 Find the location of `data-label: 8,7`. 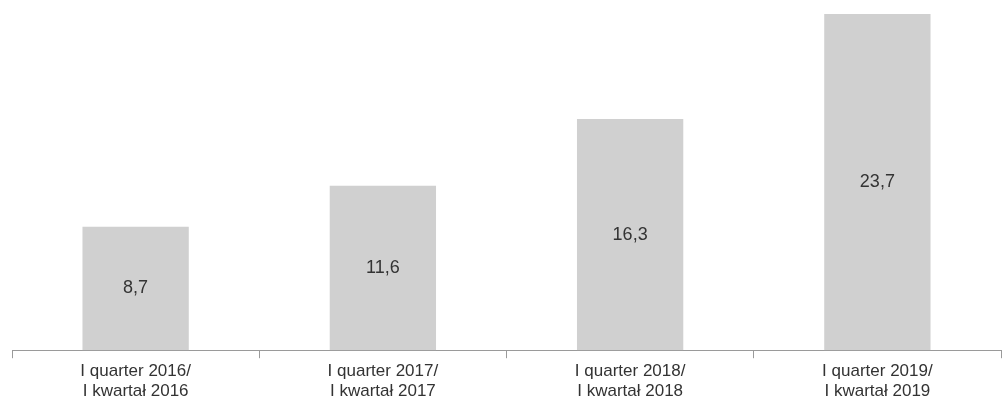

data-label: 8,7 is located at coordinates (136, 287).